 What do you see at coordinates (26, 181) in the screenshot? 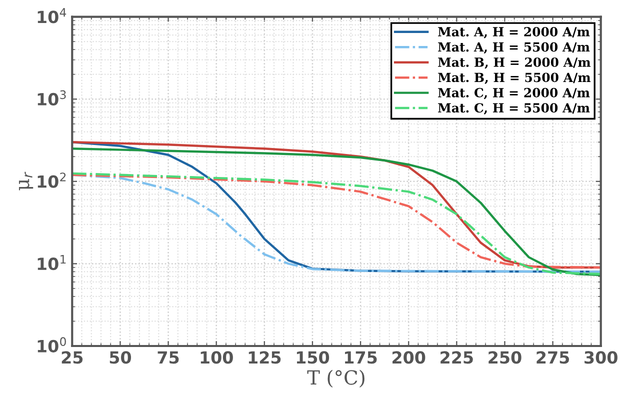
I see `y-axis-title: μ$_{r}$` at bounding box center [26, 181].